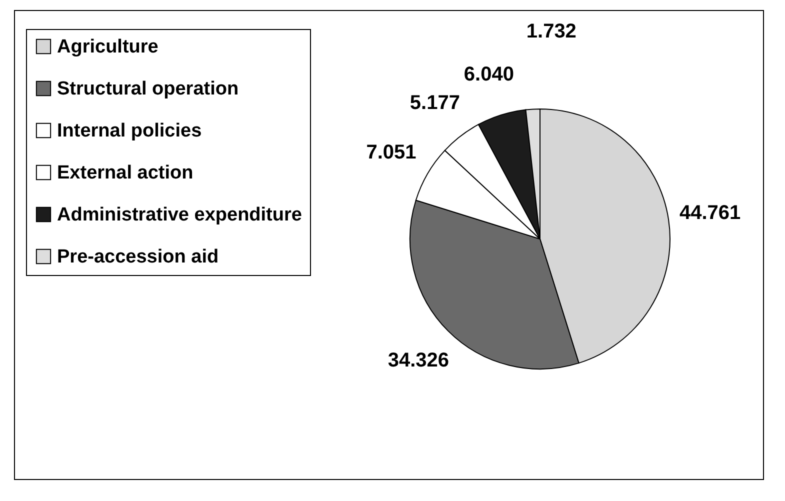  Describe the element at coordinates (391, 153) in the screenshot. I see `data-label: 7.051` at that location.